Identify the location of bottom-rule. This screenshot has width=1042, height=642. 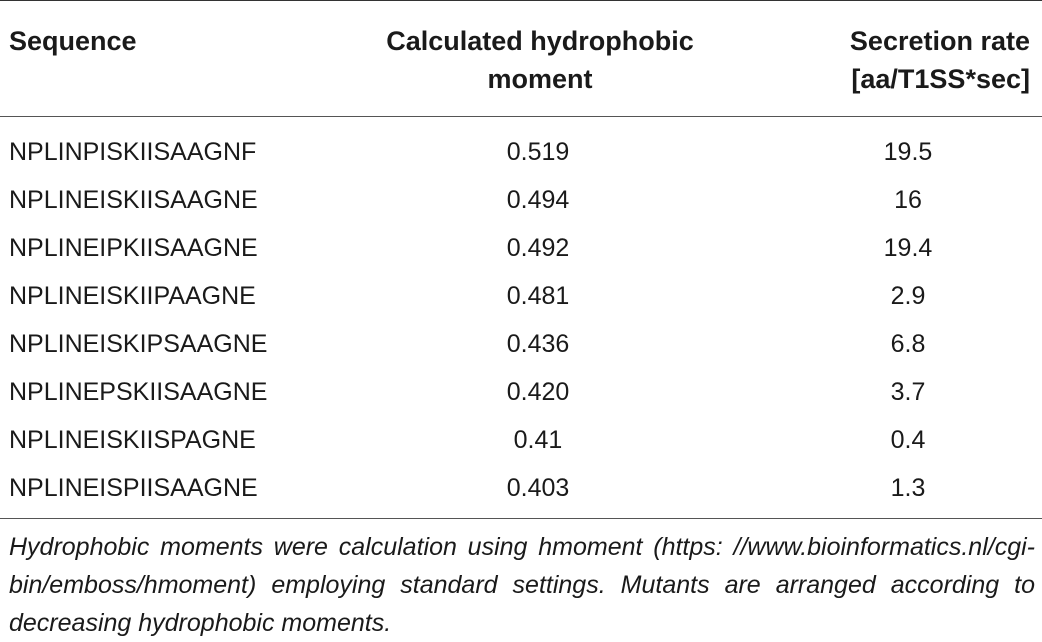
(521, 518).